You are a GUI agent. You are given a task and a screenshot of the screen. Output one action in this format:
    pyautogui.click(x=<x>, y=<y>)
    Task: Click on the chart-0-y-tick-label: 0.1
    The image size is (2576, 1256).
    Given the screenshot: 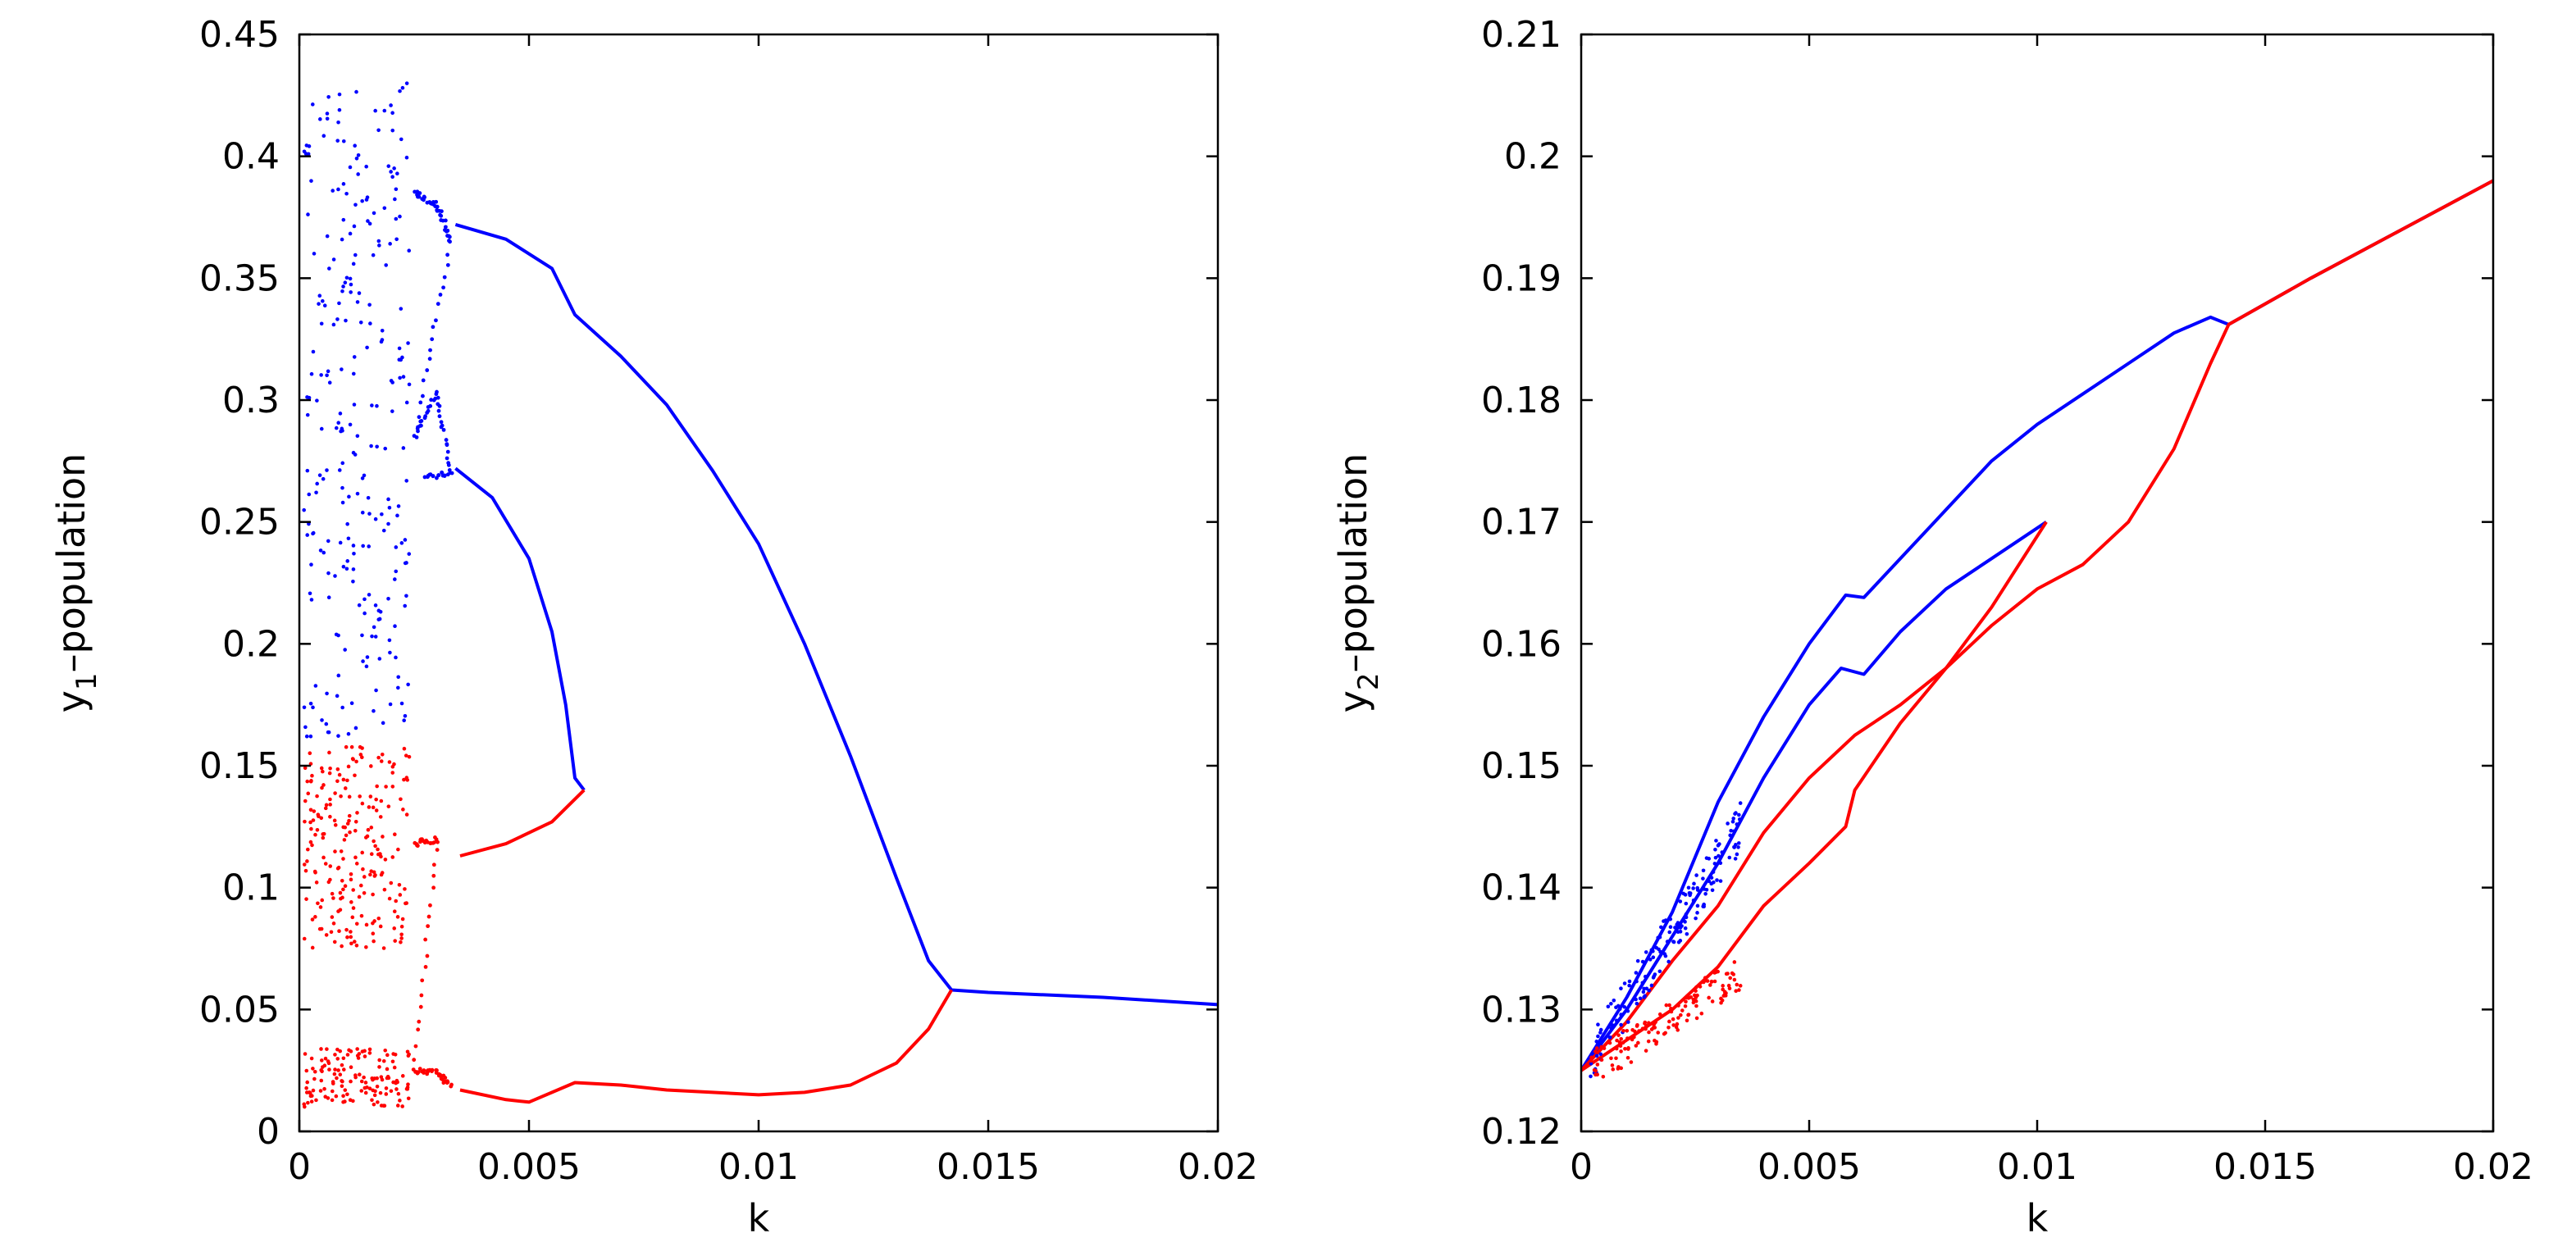 What is the action you would take?
    pyautogui.click(x=251, y=888)
    